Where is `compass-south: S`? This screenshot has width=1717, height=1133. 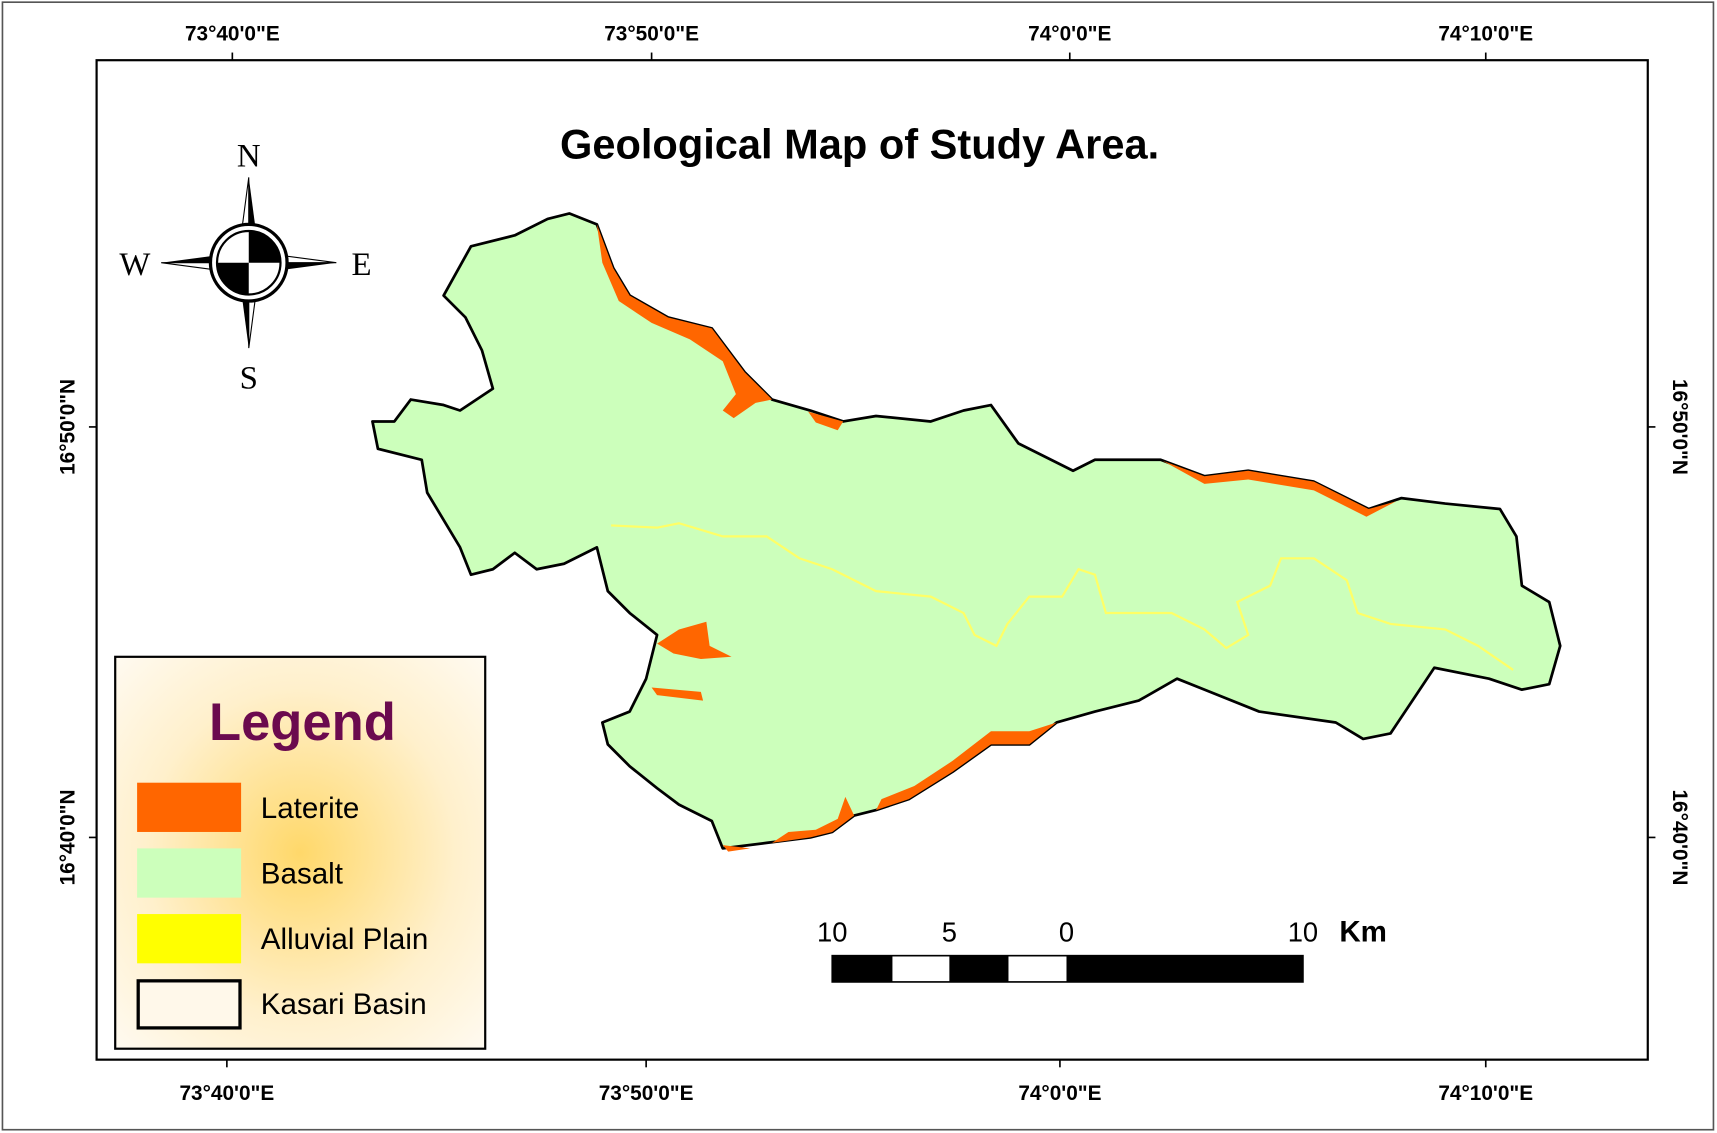 compass-south: S is located at coordinates (249, 379).